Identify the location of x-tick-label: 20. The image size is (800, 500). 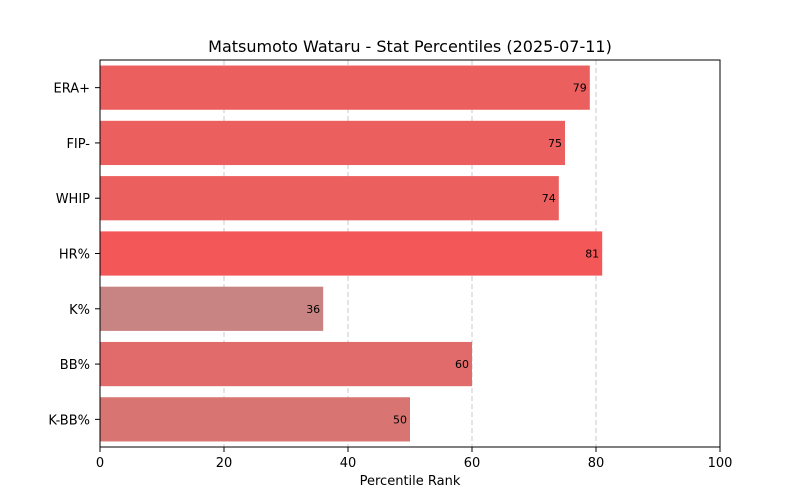
(224, 463).